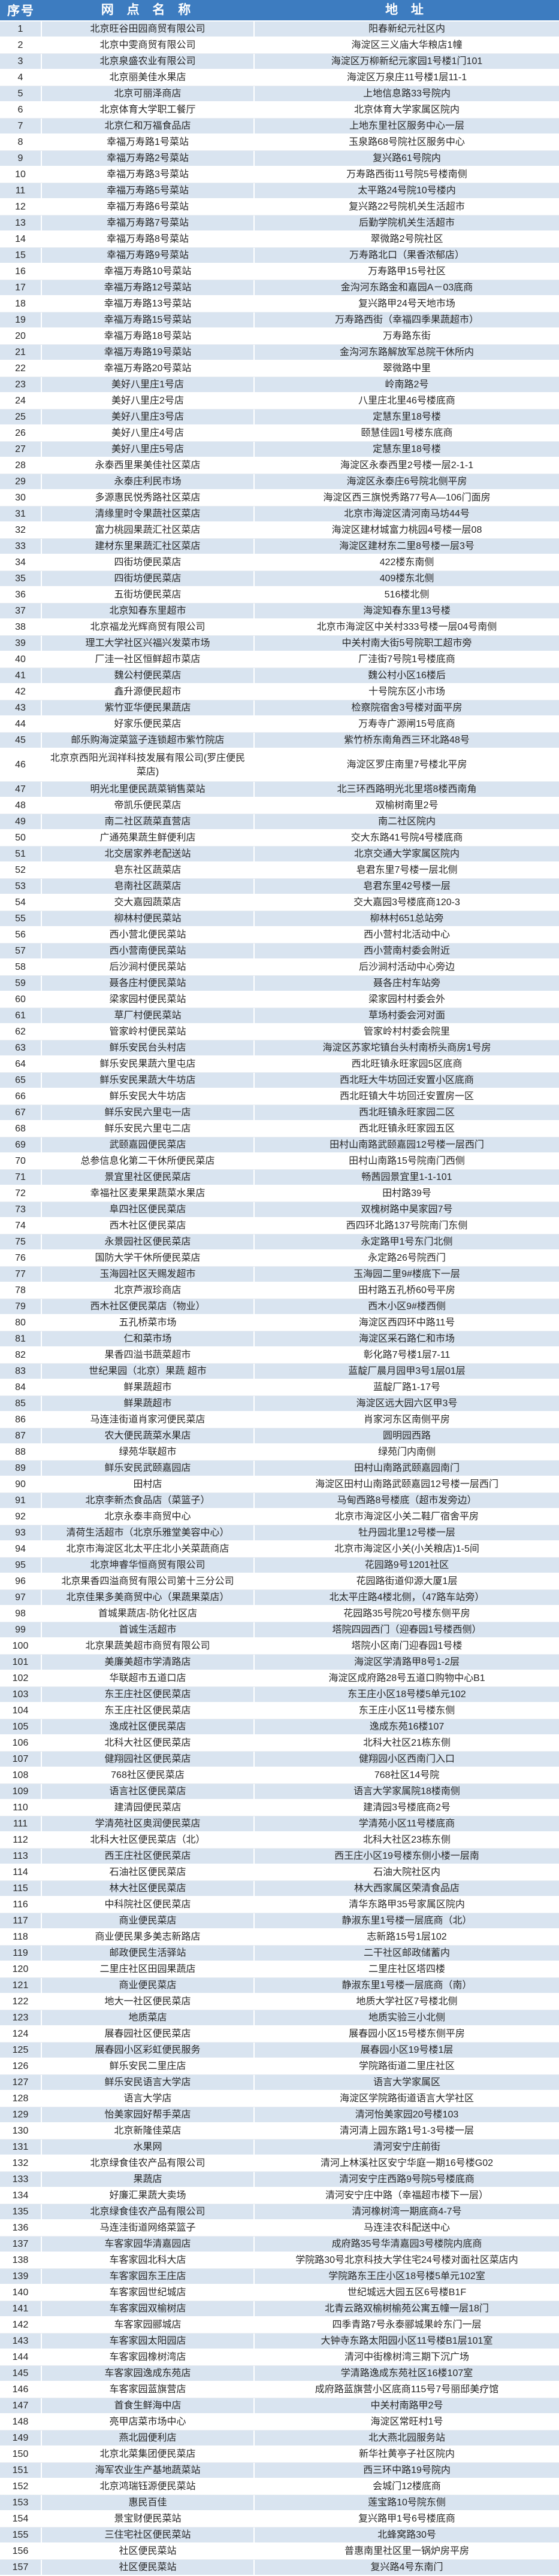 The height and width of the screenshot is (2576, 559). Describe the element at coordinates (406, 821) in the screenshot. I see `cell-address: 南二社区院内` at that location.